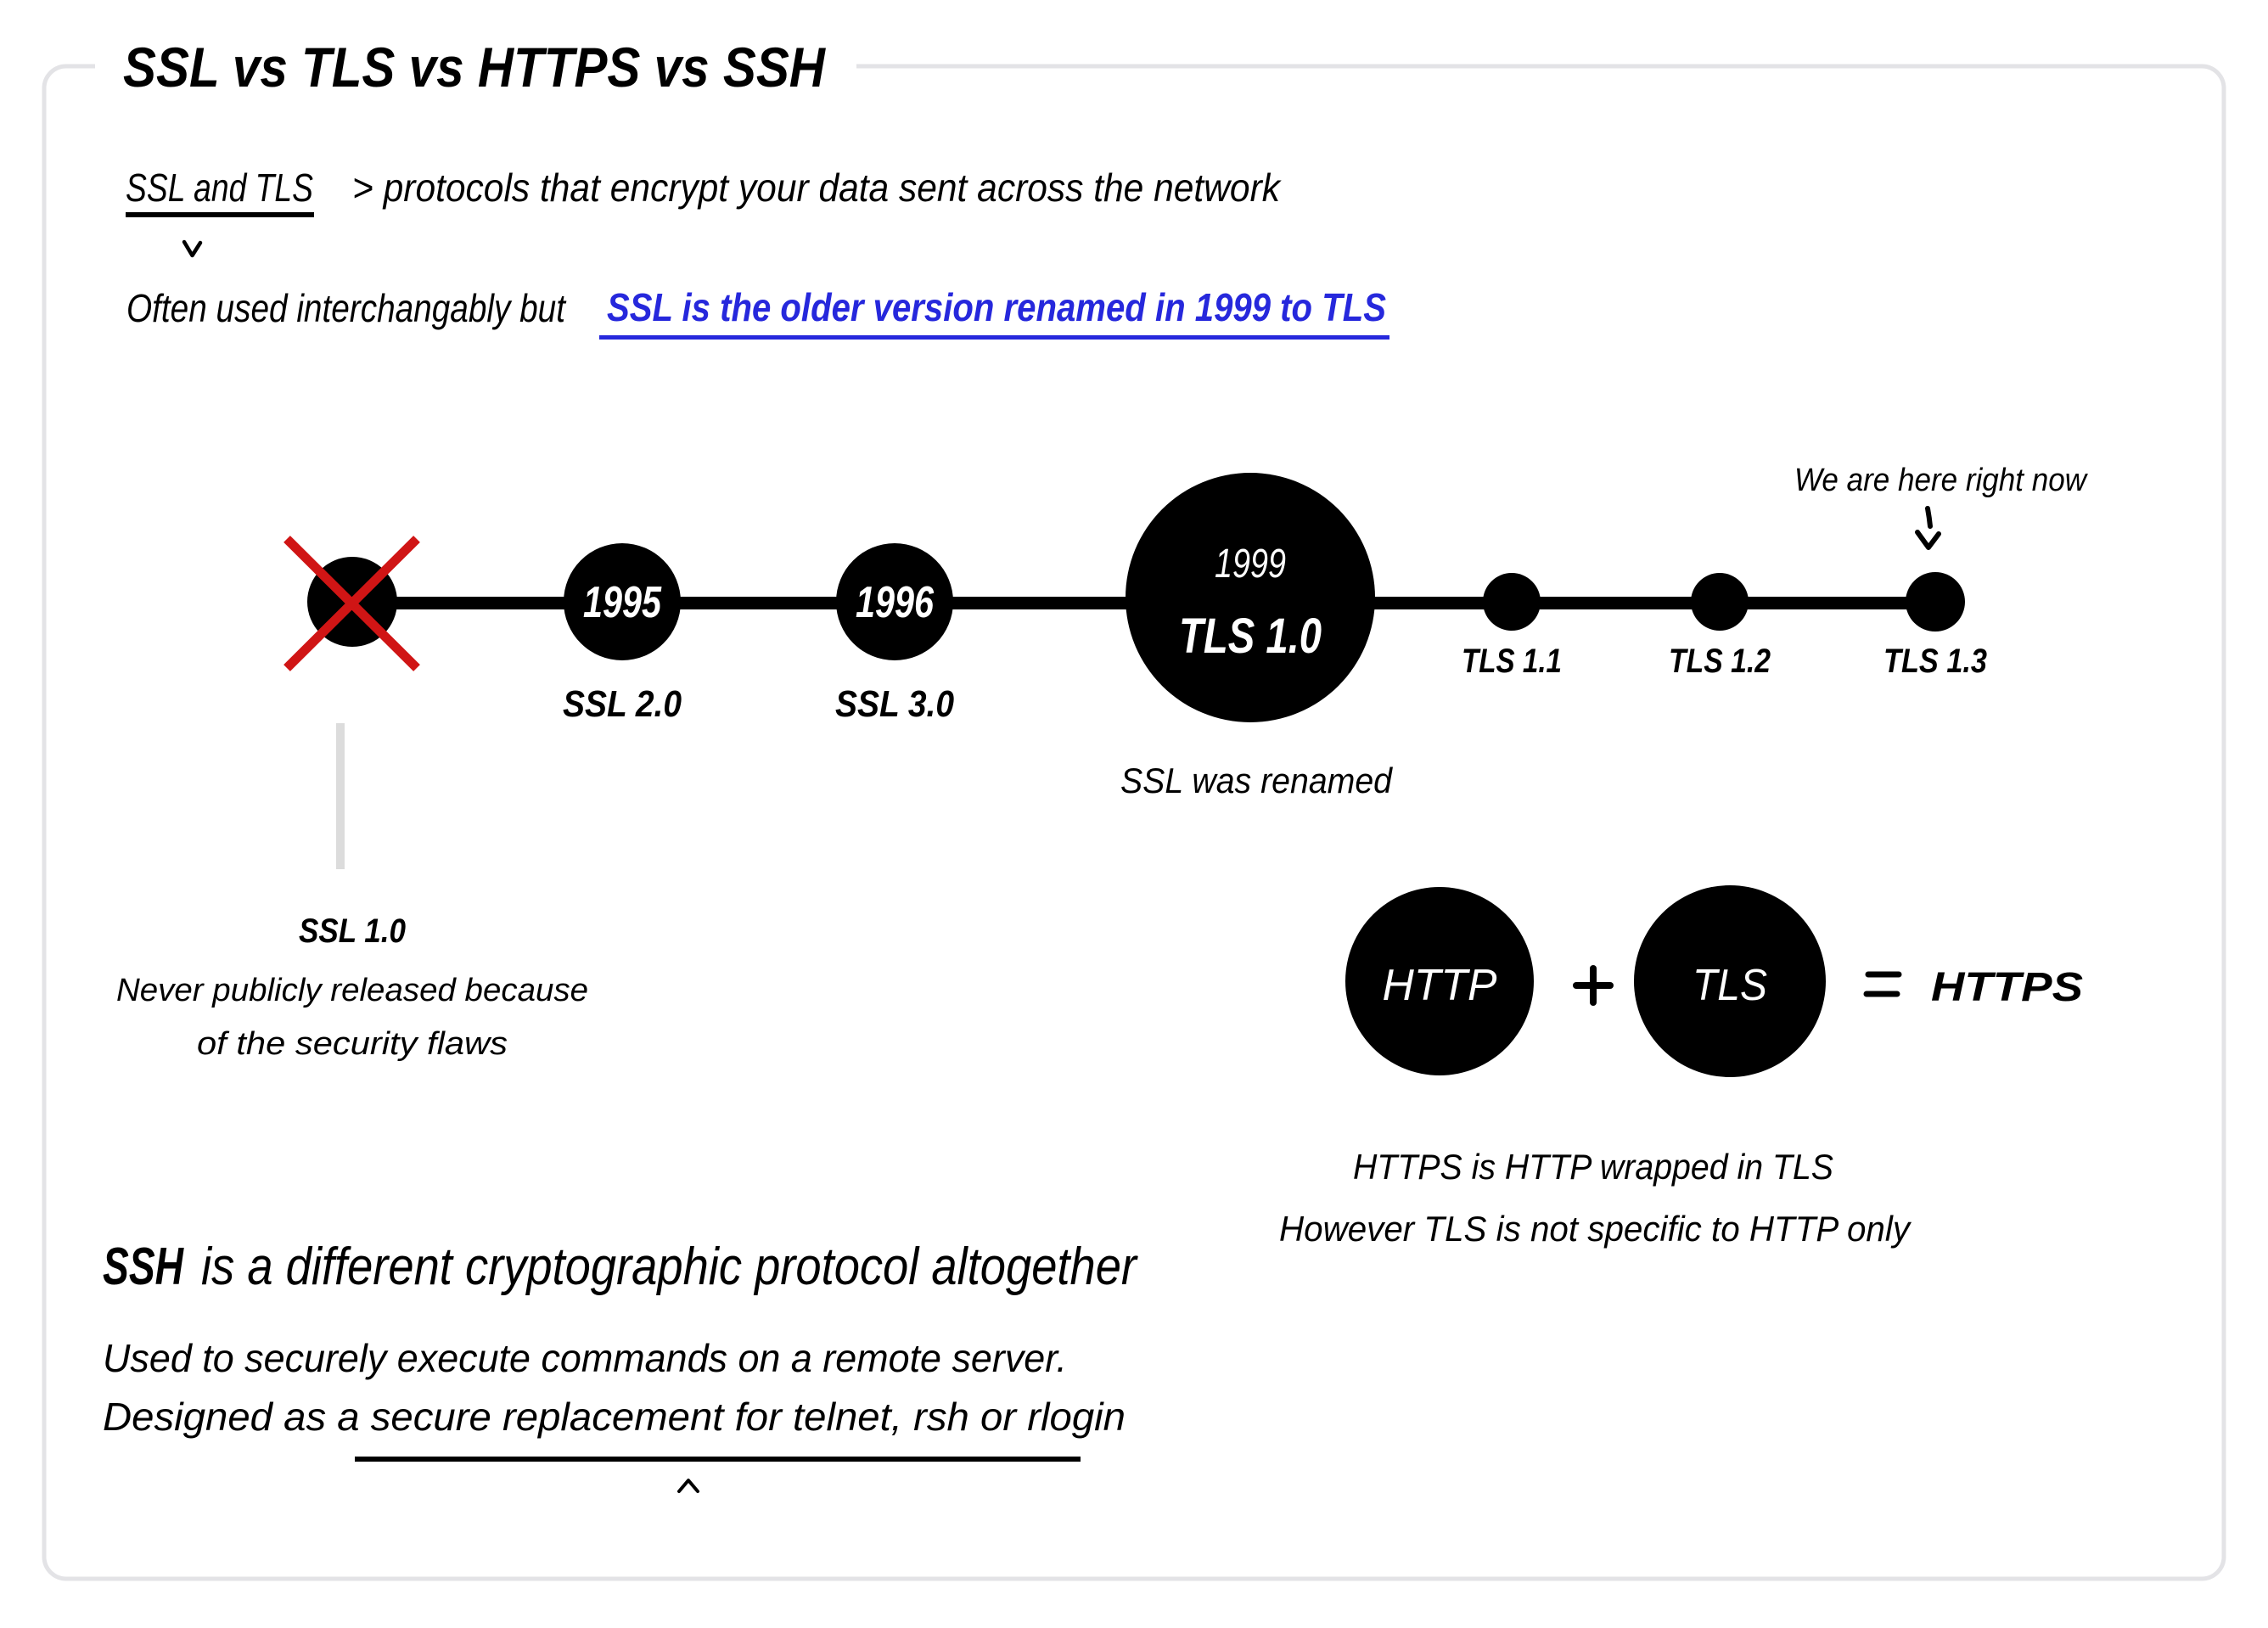 The width and height of the screenshot is (2268, 1628). What do you see at coordinates (622, 704) in the screenshot?
I see `svg-text: SSL 2.0` at bounding box center [622, 704].